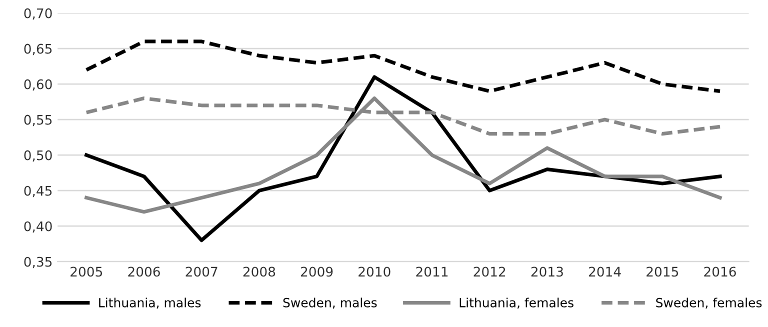 The height and width of the screenshot is (327, 768). Describe the element at coordinates (432, 271) in the screenshot. I see `x-tick-label: 2011` at that location.